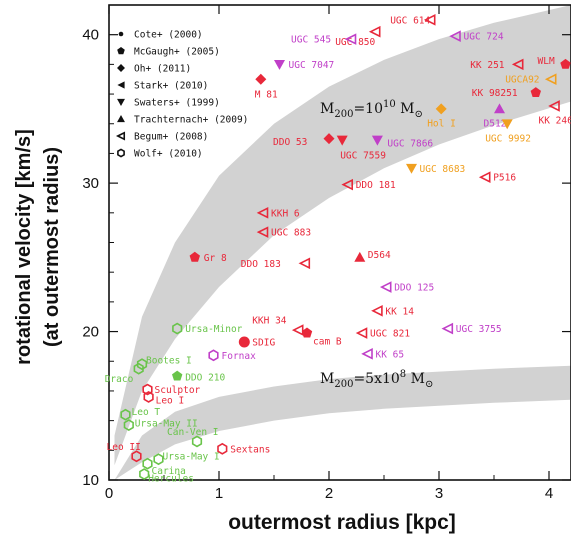 Image resolution: width=571 pixels, height=536 pixels. I want to click on y-axis-label-line2: (at outermost radius), so click(52, 247).